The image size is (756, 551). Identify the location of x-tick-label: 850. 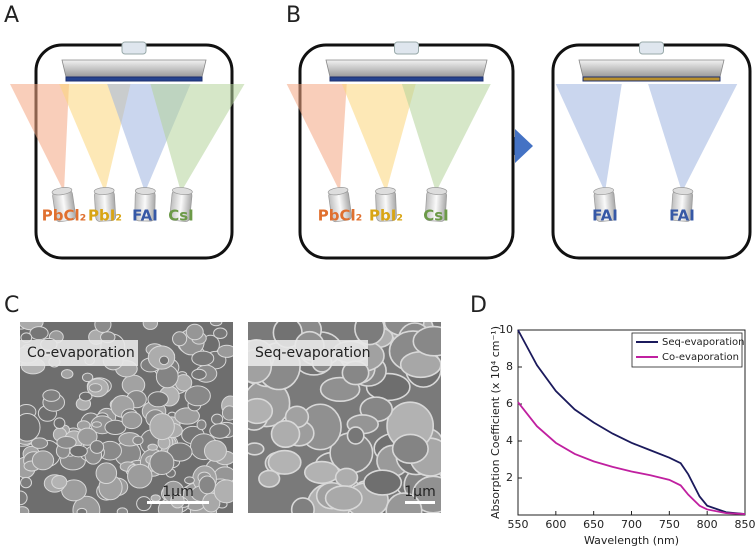
(745, 524).